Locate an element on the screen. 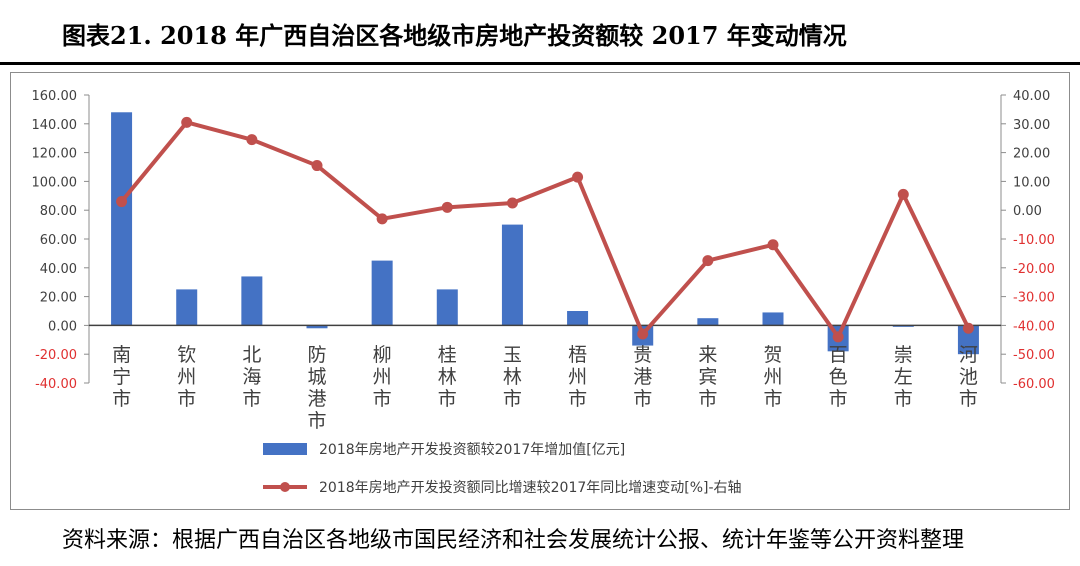  point-崇左市 is located at coordinates (903, 194).